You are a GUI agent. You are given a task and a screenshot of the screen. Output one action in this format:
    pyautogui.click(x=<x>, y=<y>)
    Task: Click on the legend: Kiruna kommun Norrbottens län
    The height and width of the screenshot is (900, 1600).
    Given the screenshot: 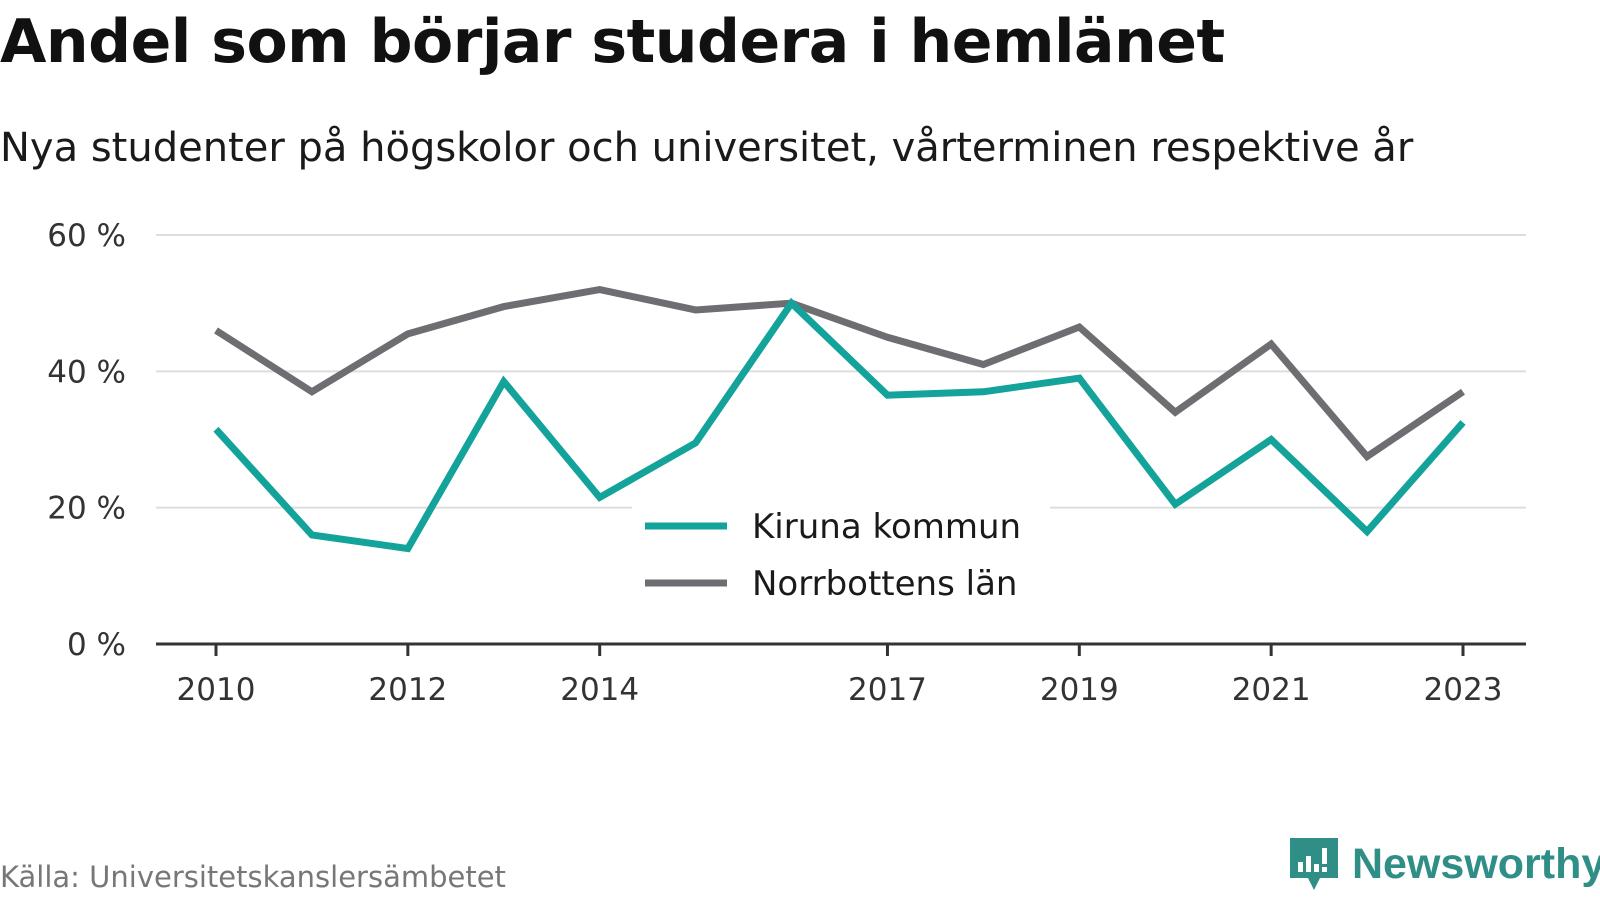 What is the action you would take?
    pyautogui.click(x=841, y=557)
    